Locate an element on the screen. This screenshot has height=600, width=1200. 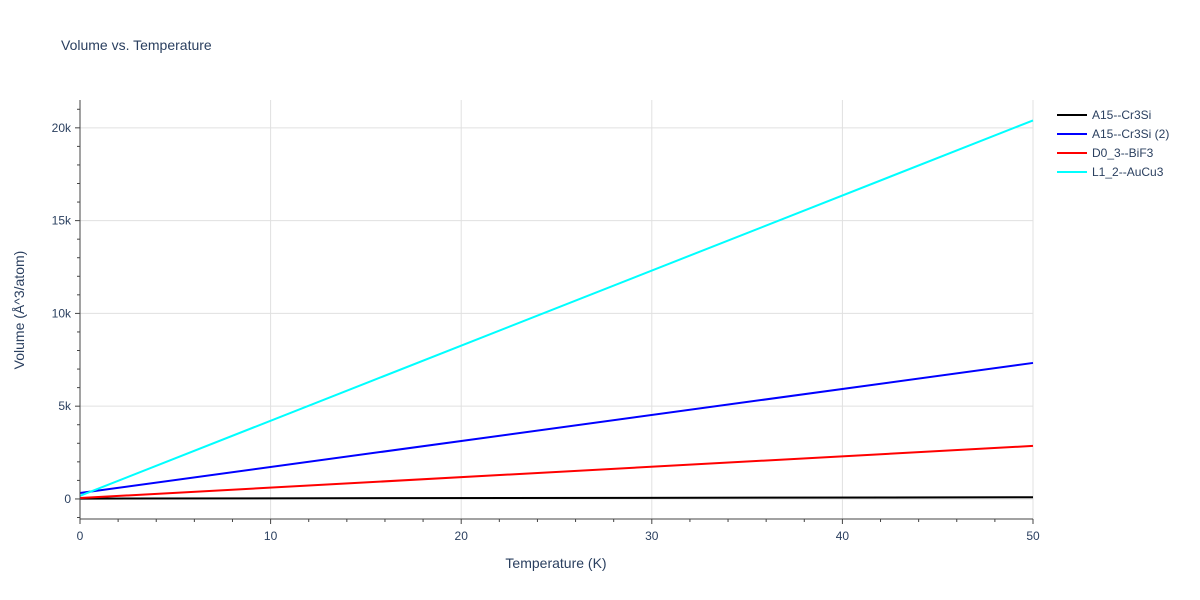
x-tick-label: 20 is located at coordinates (462, 536).